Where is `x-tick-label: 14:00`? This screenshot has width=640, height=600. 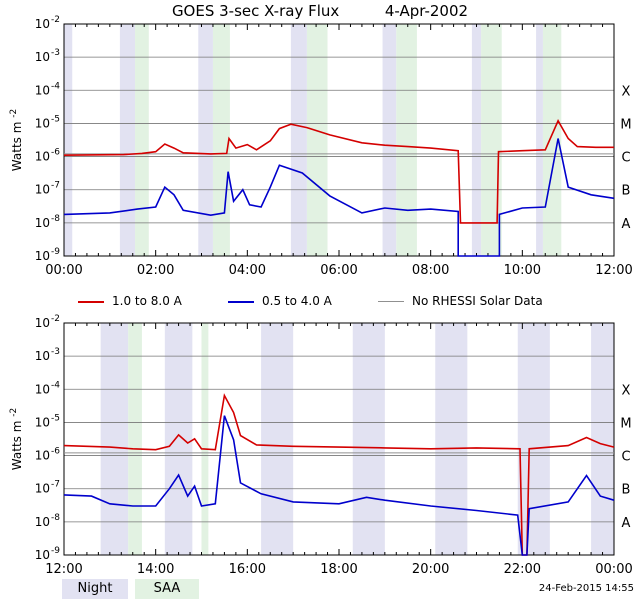
x-tick-label: 14:00 is located at coordinates (155, 569).